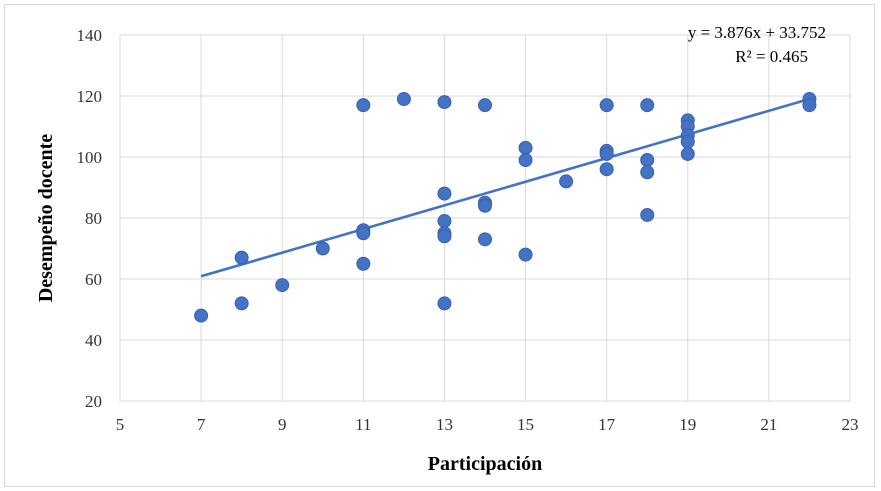  Describe the element at coordinates (120, 424) in the screenshot. I see `x-tick-label: 5` at that location.